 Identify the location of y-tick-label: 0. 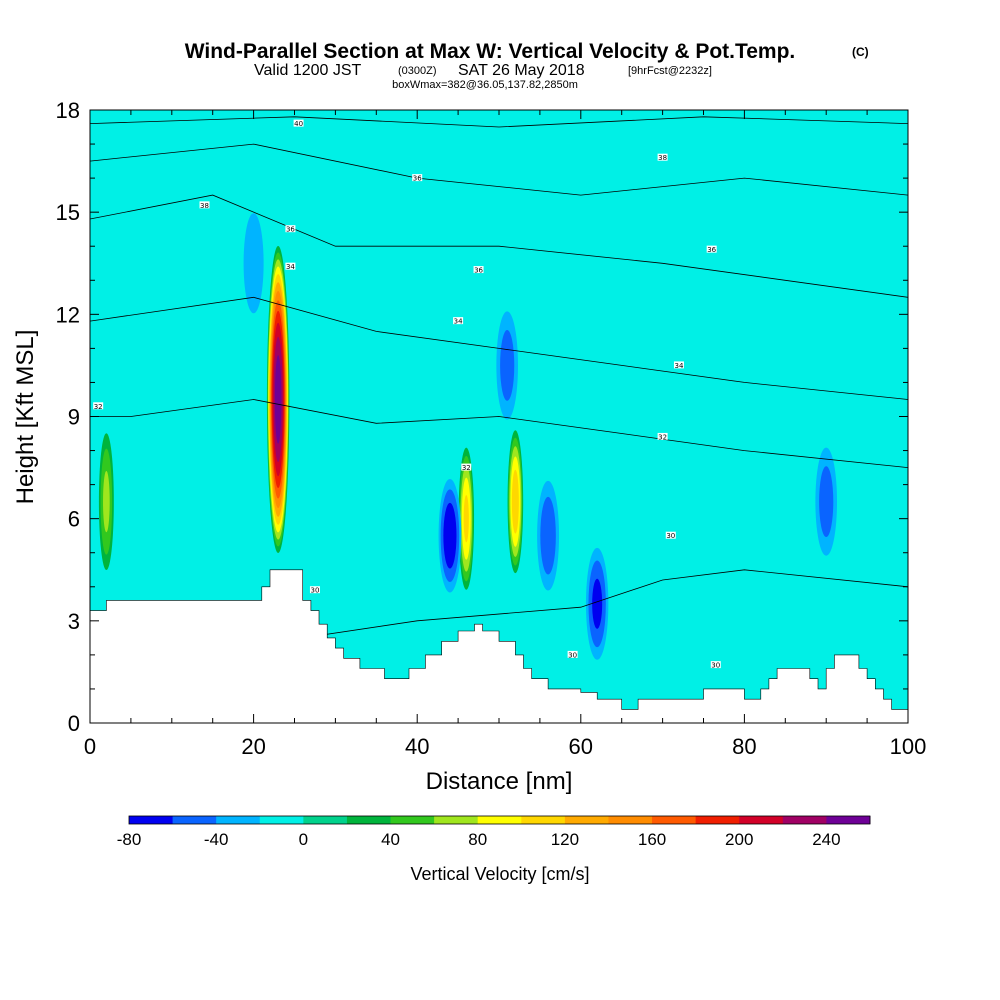
(74, 723).